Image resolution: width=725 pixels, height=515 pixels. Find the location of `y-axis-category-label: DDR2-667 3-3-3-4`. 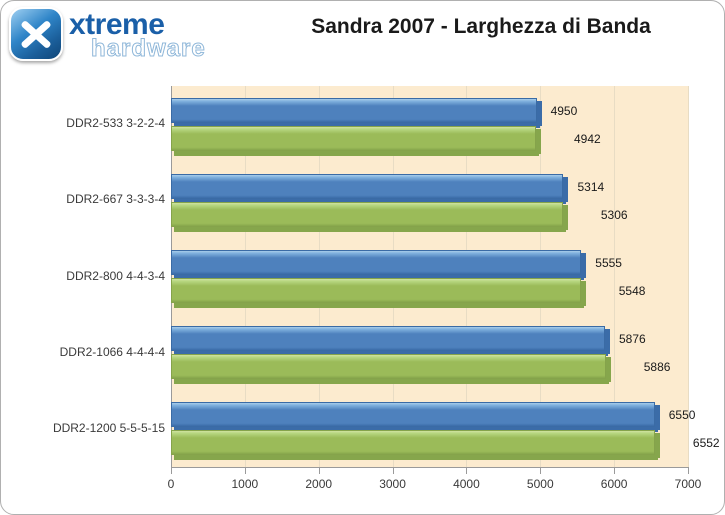

y-axis-category-label: DDR2-667 3-3-3-4 is located at coordinates (115, 199).